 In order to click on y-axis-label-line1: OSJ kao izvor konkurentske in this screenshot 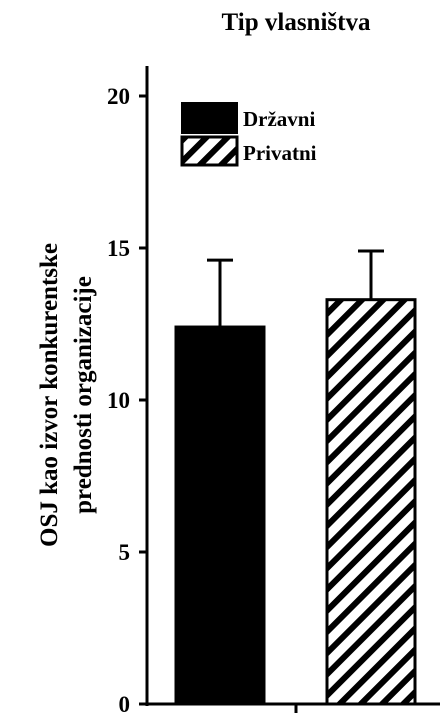, I will do `click(49, 395)`.